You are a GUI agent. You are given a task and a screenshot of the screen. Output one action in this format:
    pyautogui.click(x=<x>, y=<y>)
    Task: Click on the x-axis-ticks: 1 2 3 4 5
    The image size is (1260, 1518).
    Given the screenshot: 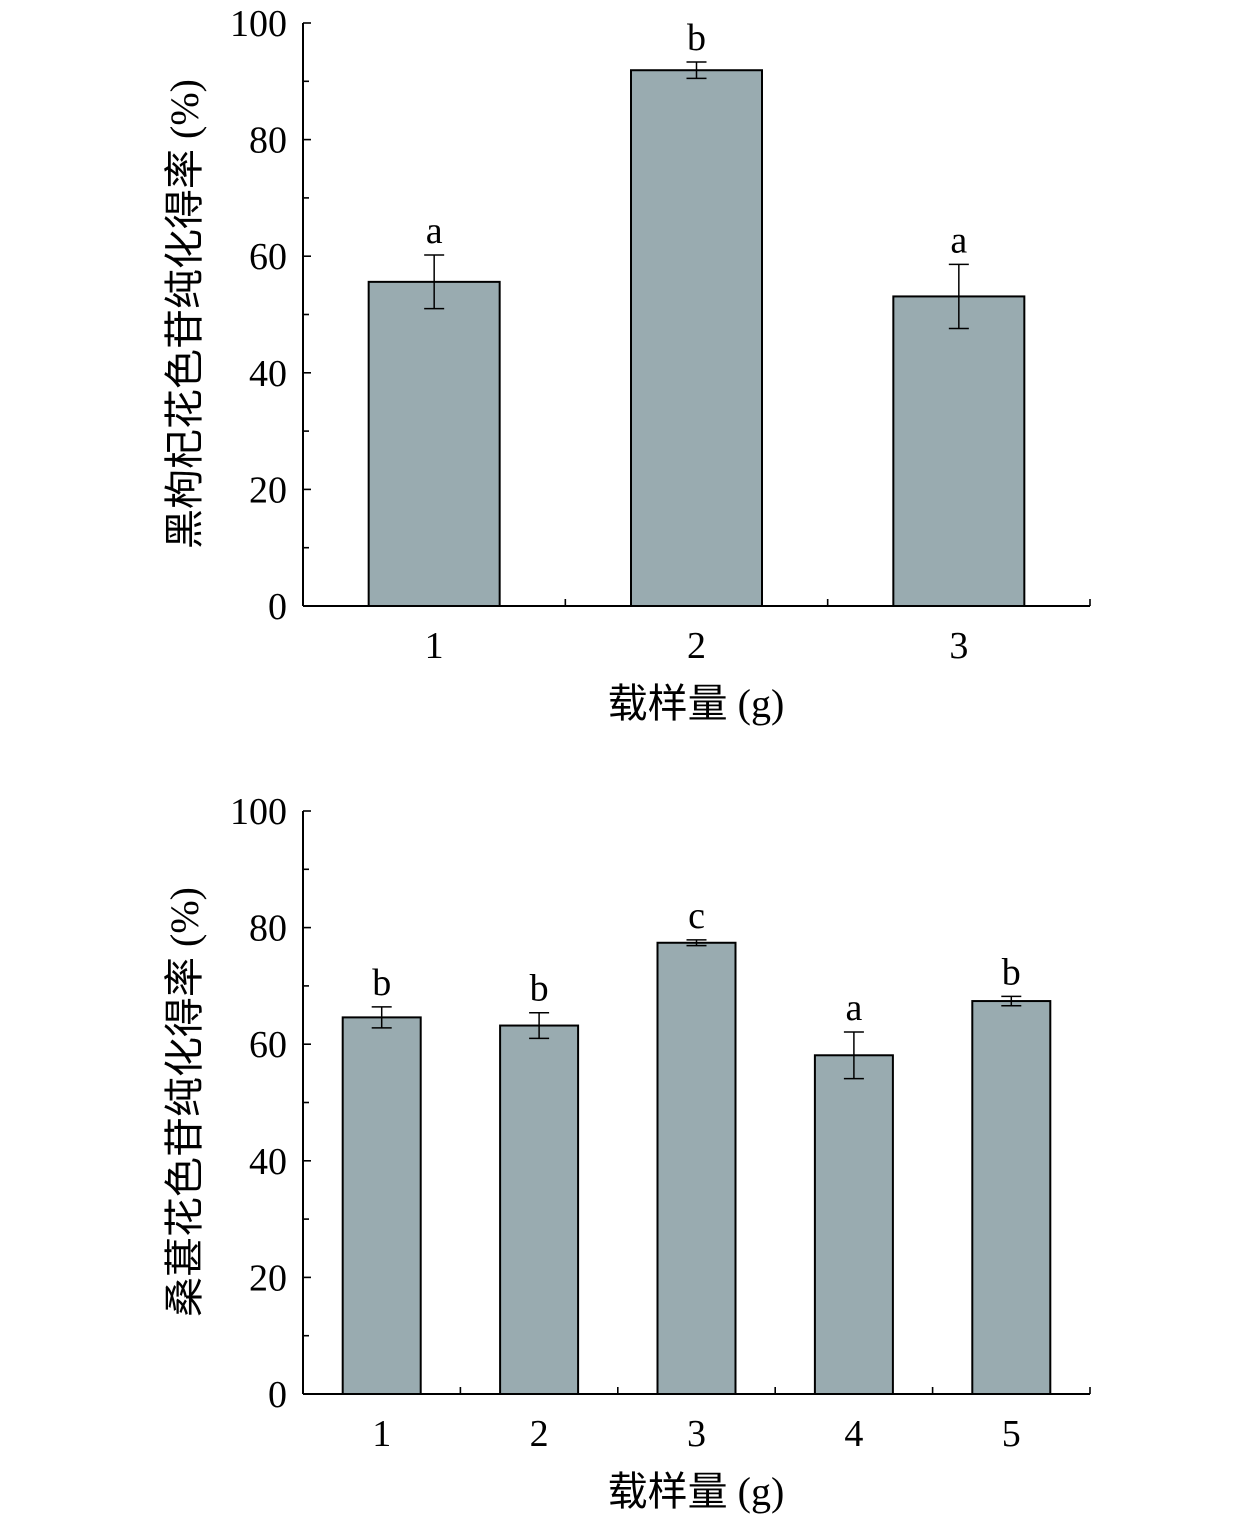 What is the action you would take?
    pyautogui.click(x=731, y=1418)
    